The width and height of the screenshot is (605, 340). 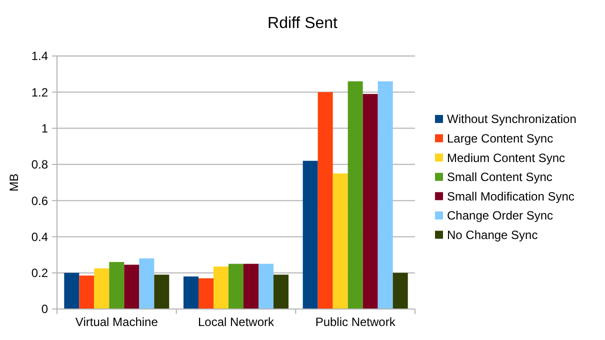 What do you see at coordinates (237, 322) in the screenshot?
I see `x-tick-label: Local Network` at bounding box center [237, 322].